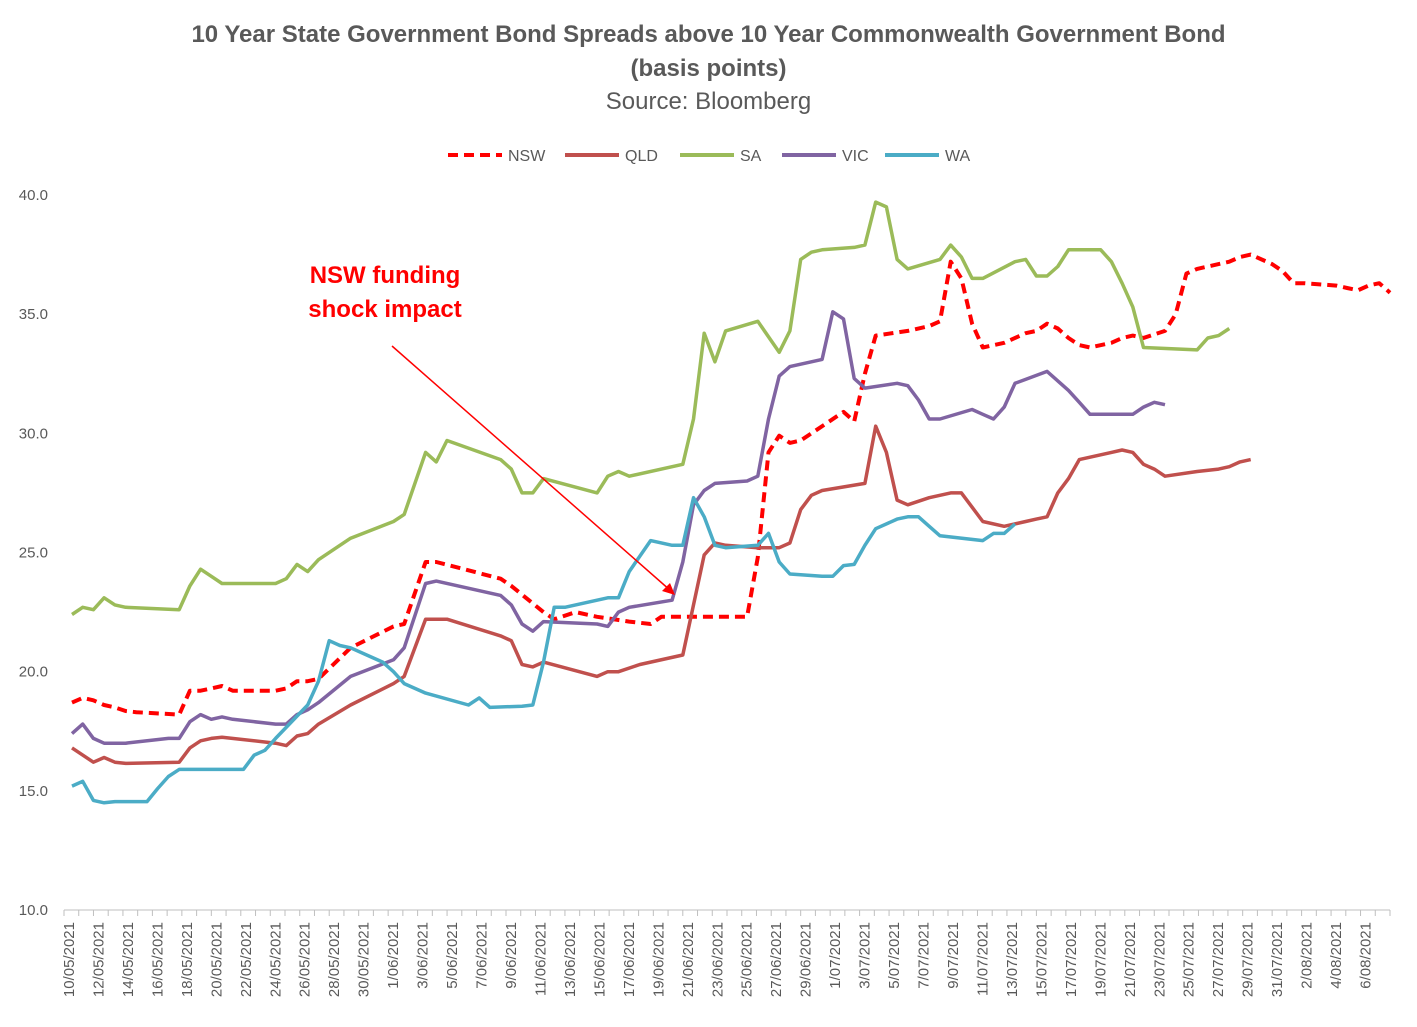 The height and width of the screenshot is (1027, 1417). Describe the element at coordinates (1012, 959) in the screenshot. I see `x-tick-label: 13/07/2021` at that location.